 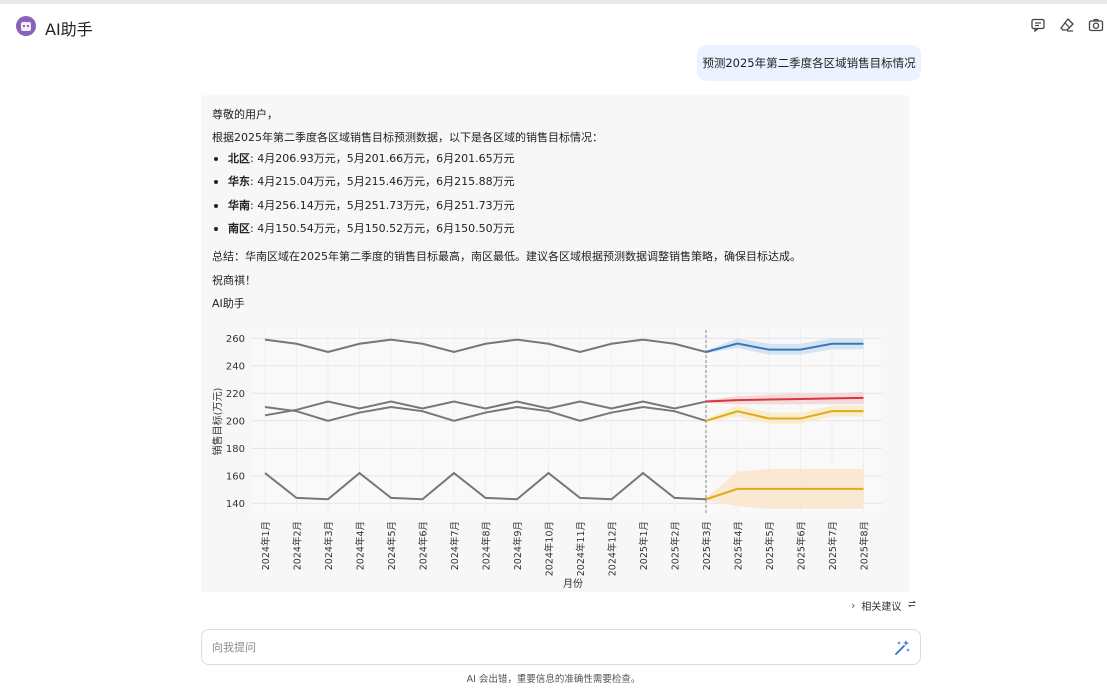 What do you see at coordinates (239, 228) in the screenshot?
I see `region-name: 南区` at bounding box center [239, 228].